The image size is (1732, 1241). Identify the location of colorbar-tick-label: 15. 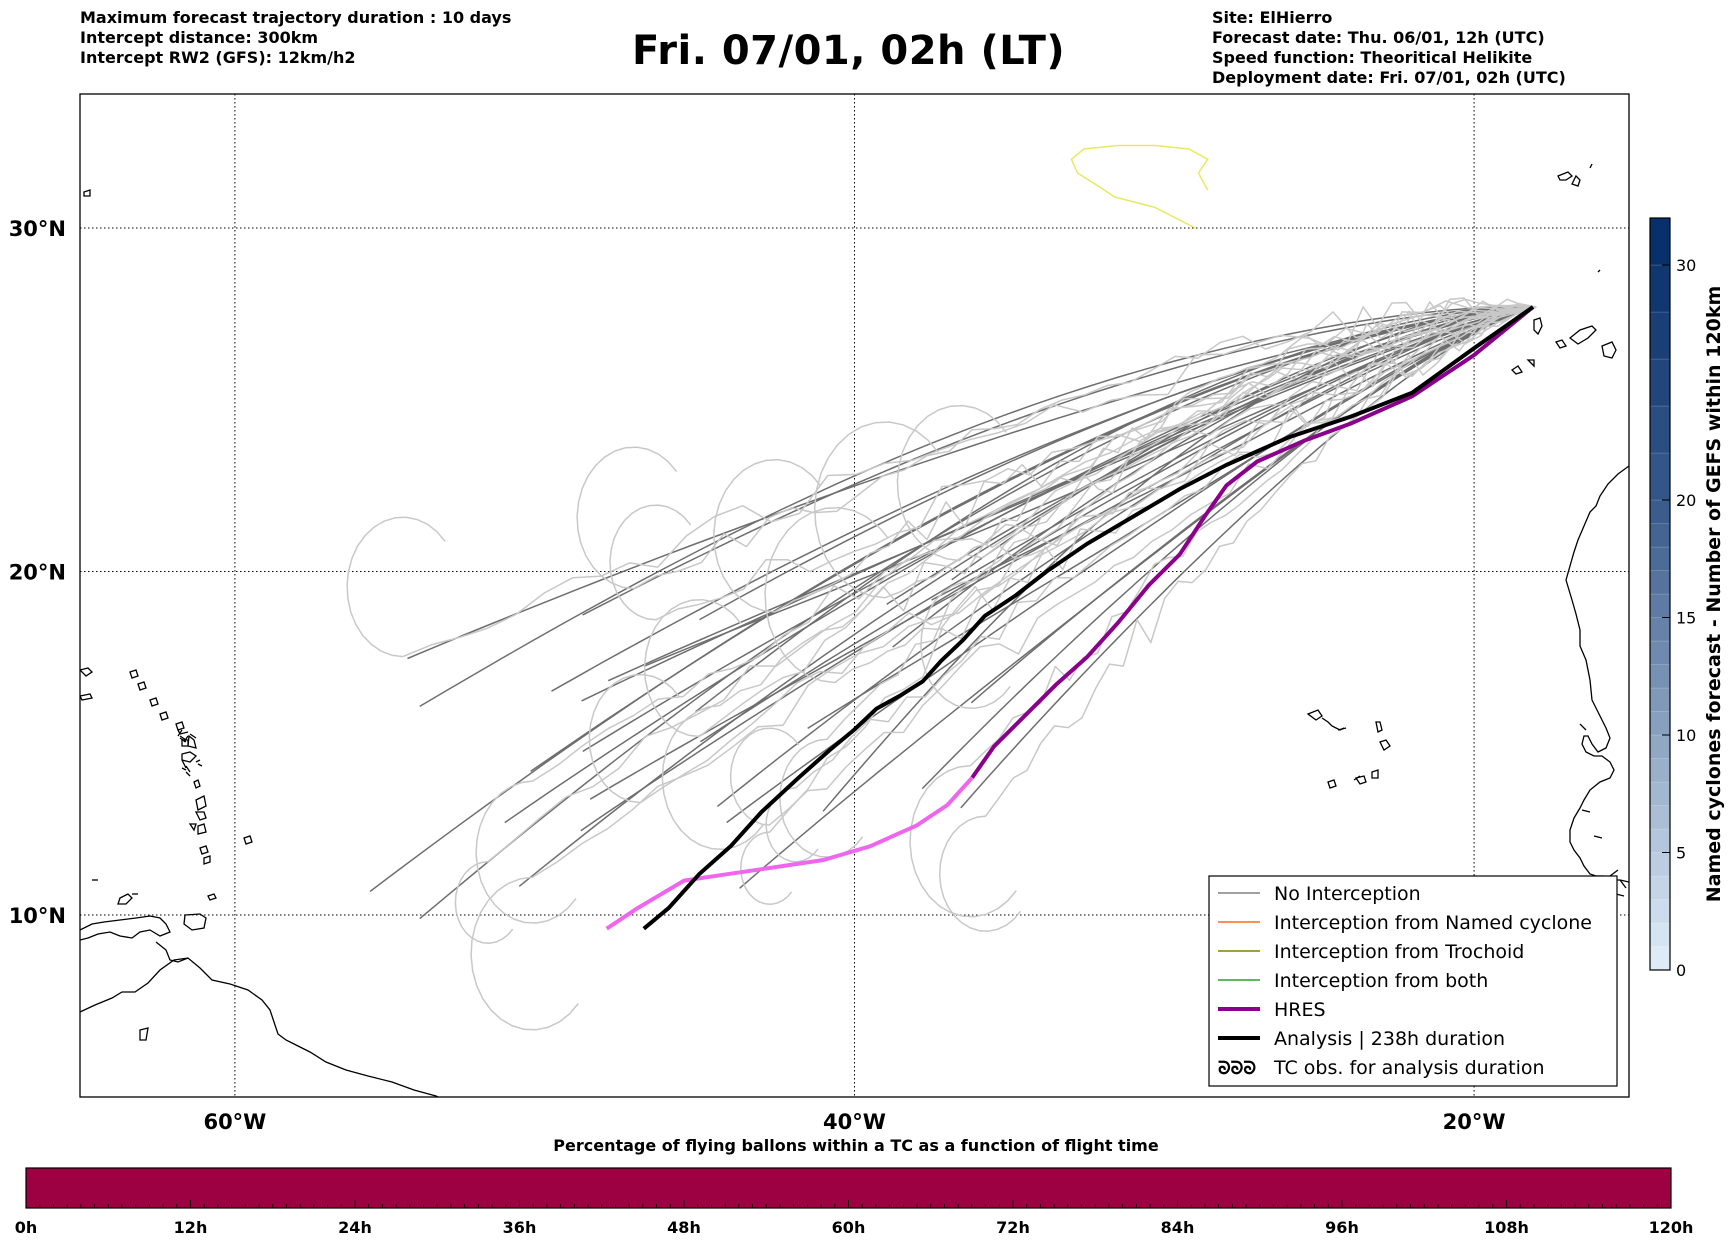
(1686, 618).